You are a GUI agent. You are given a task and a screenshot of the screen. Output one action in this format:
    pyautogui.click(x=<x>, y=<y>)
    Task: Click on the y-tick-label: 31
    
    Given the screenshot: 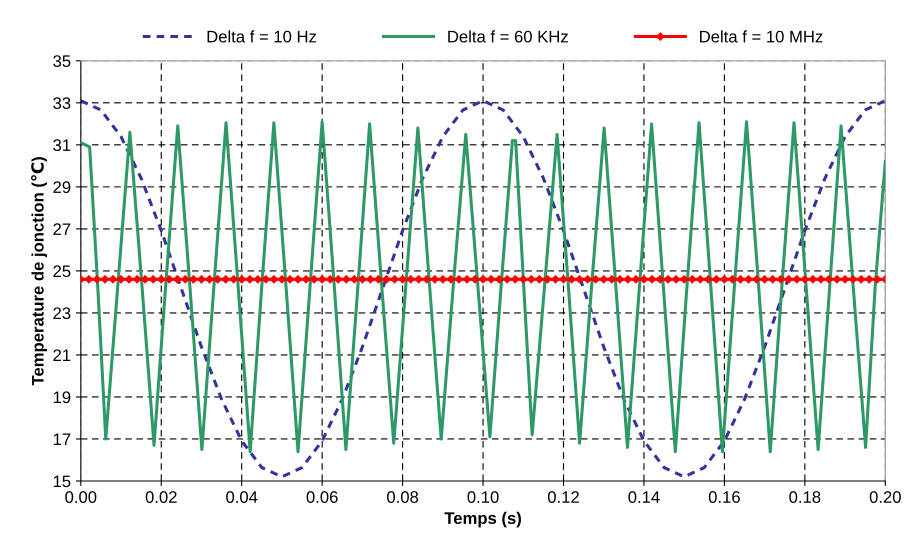 What is the action you would take?
    pyautogui.click(x=61, y=145)
    